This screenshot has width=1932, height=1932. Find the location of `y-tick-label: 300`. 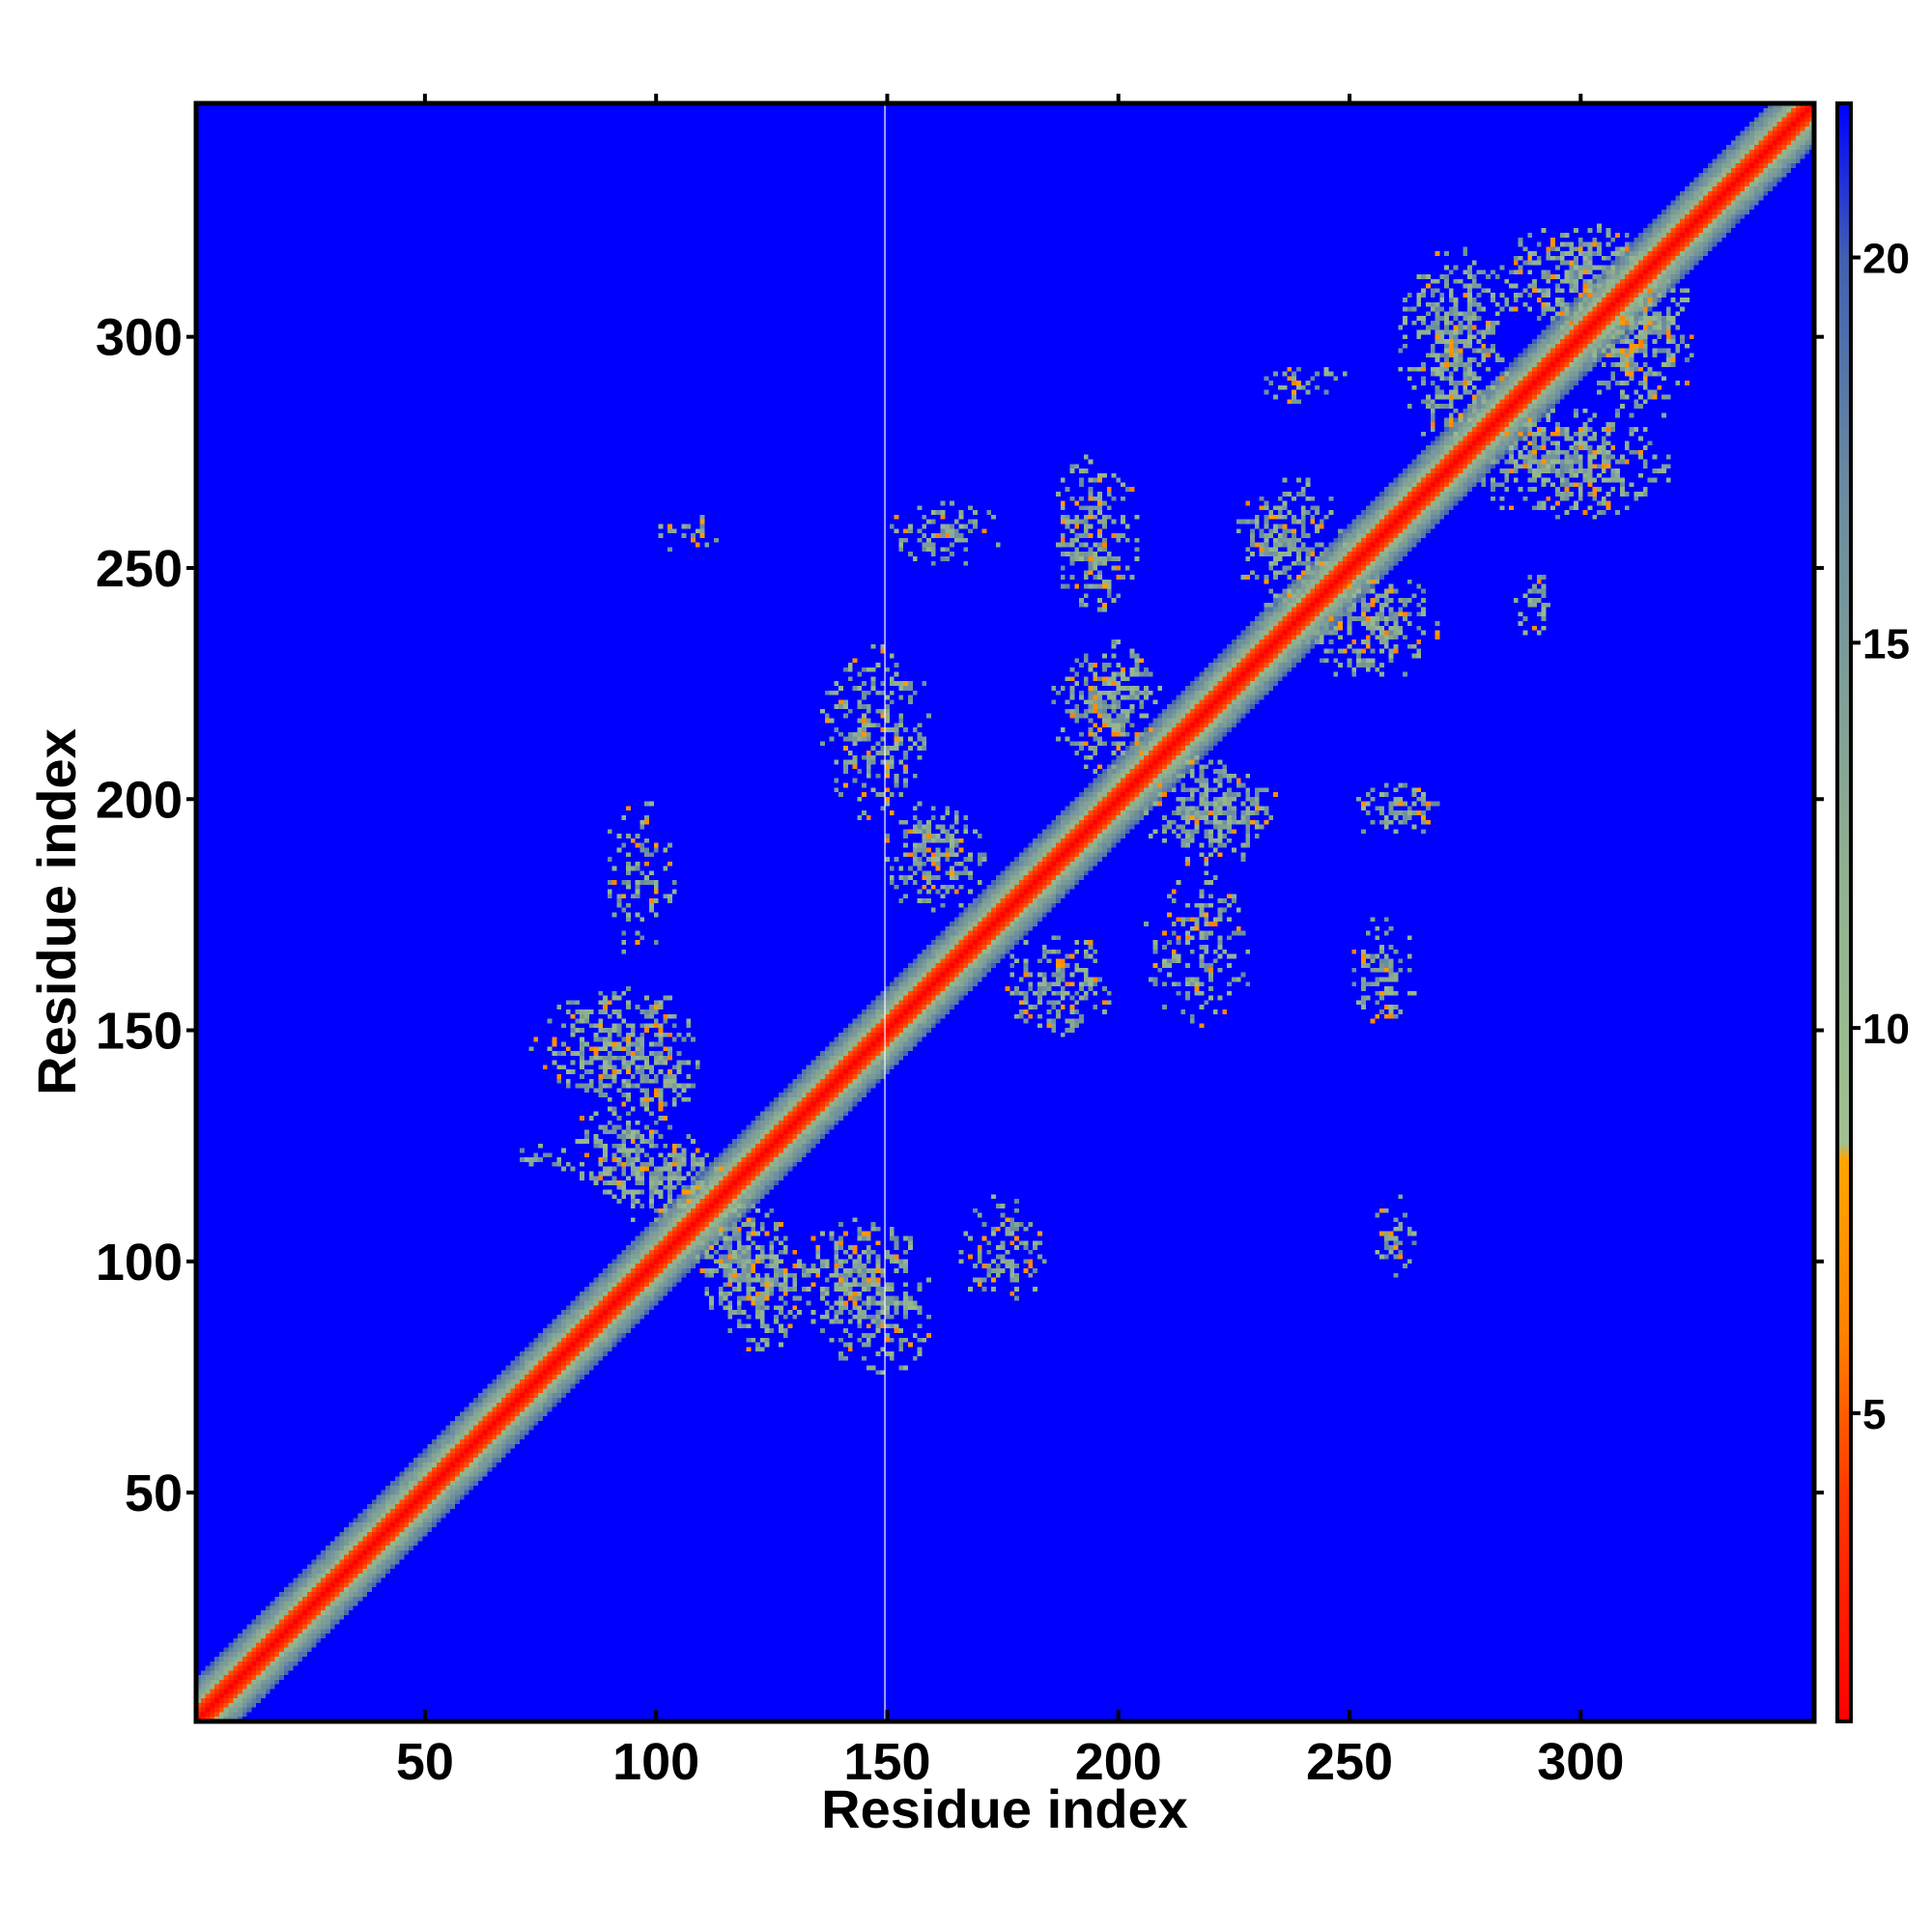

y-tick-label: 300 is located at coordinates (139, 338).